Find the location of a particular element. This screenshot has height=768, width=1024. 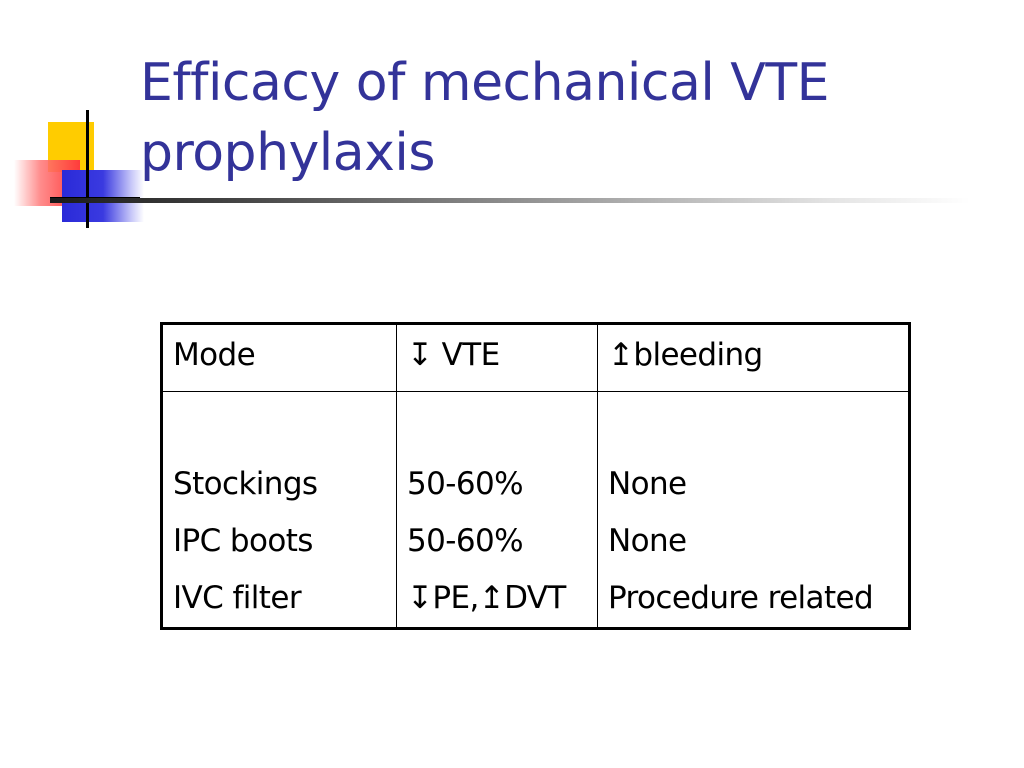

header-mode: Mode is located at coordinates (279, 357).